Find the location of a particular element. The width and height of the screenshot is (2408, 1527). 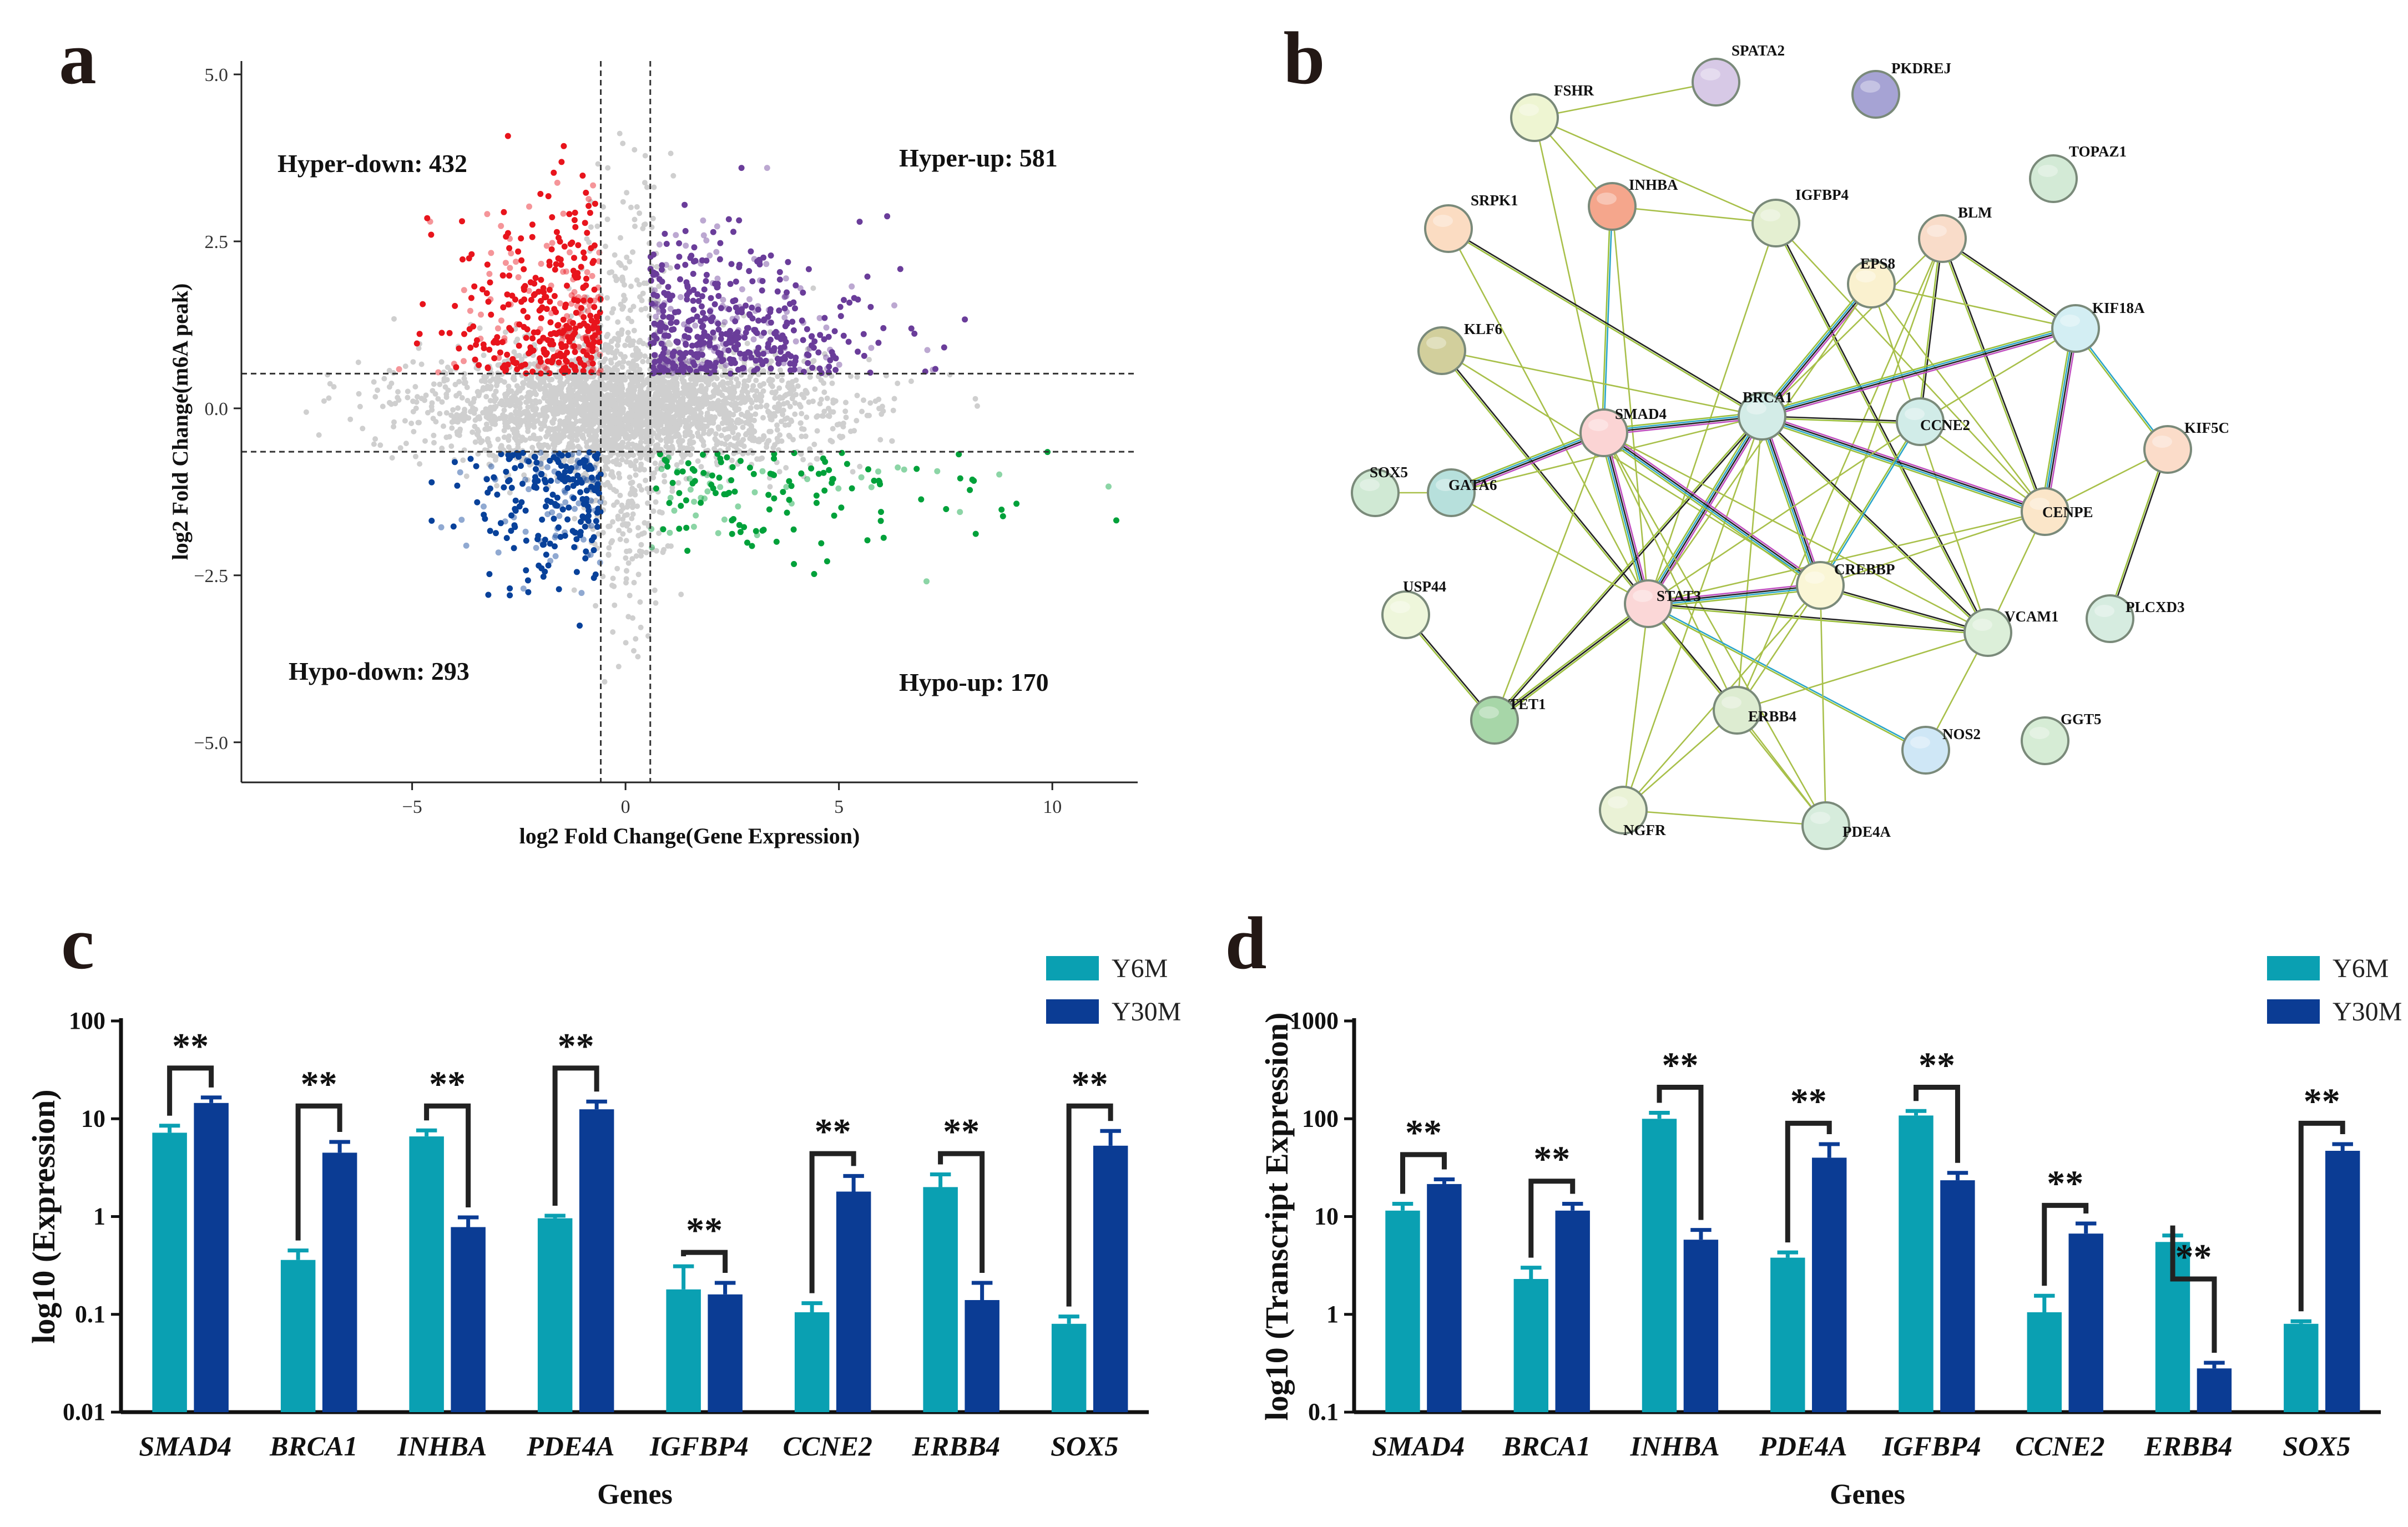

legend-swatch-y6m is located at coordinates (2293, 968).